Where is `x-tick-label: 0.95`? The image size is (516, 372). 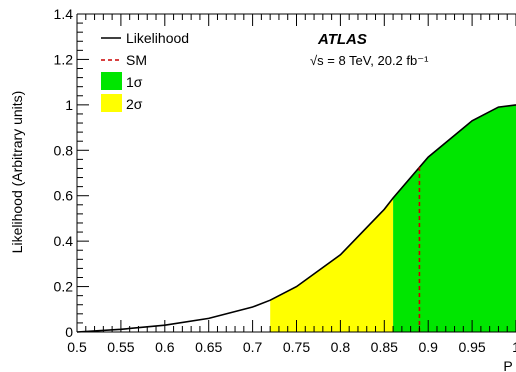 x-tick-label: 0.95 is located at coordinates (471, 347).